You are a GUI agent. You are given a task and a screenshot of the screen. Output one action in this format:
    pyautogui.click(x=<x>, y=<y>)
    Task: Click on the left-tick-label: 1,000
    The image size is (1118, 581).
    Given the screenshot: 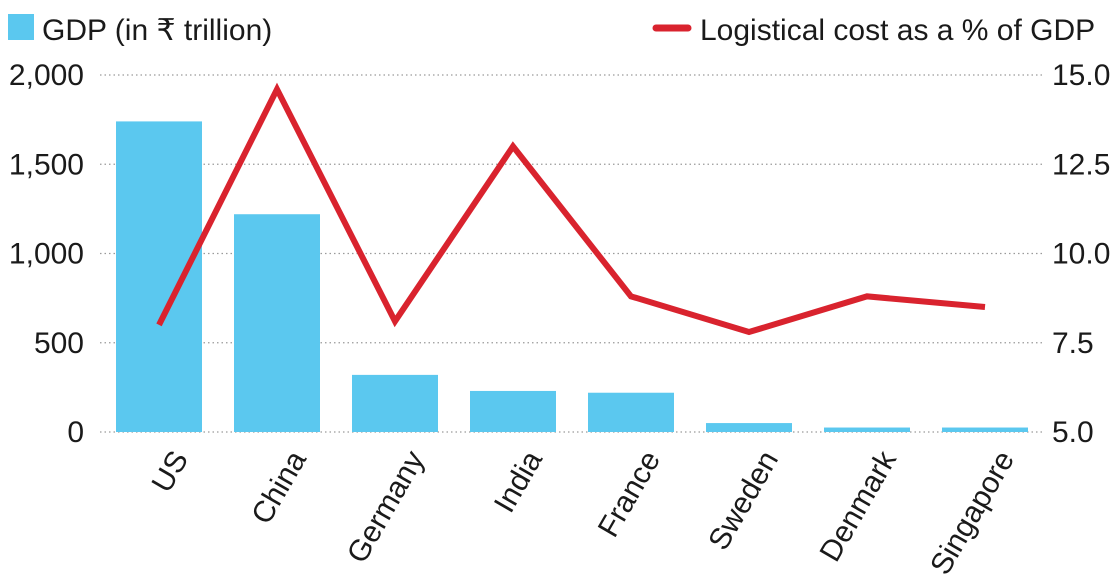 What is the action you would take?
    pyautogui.click(x=46, y=254)
    